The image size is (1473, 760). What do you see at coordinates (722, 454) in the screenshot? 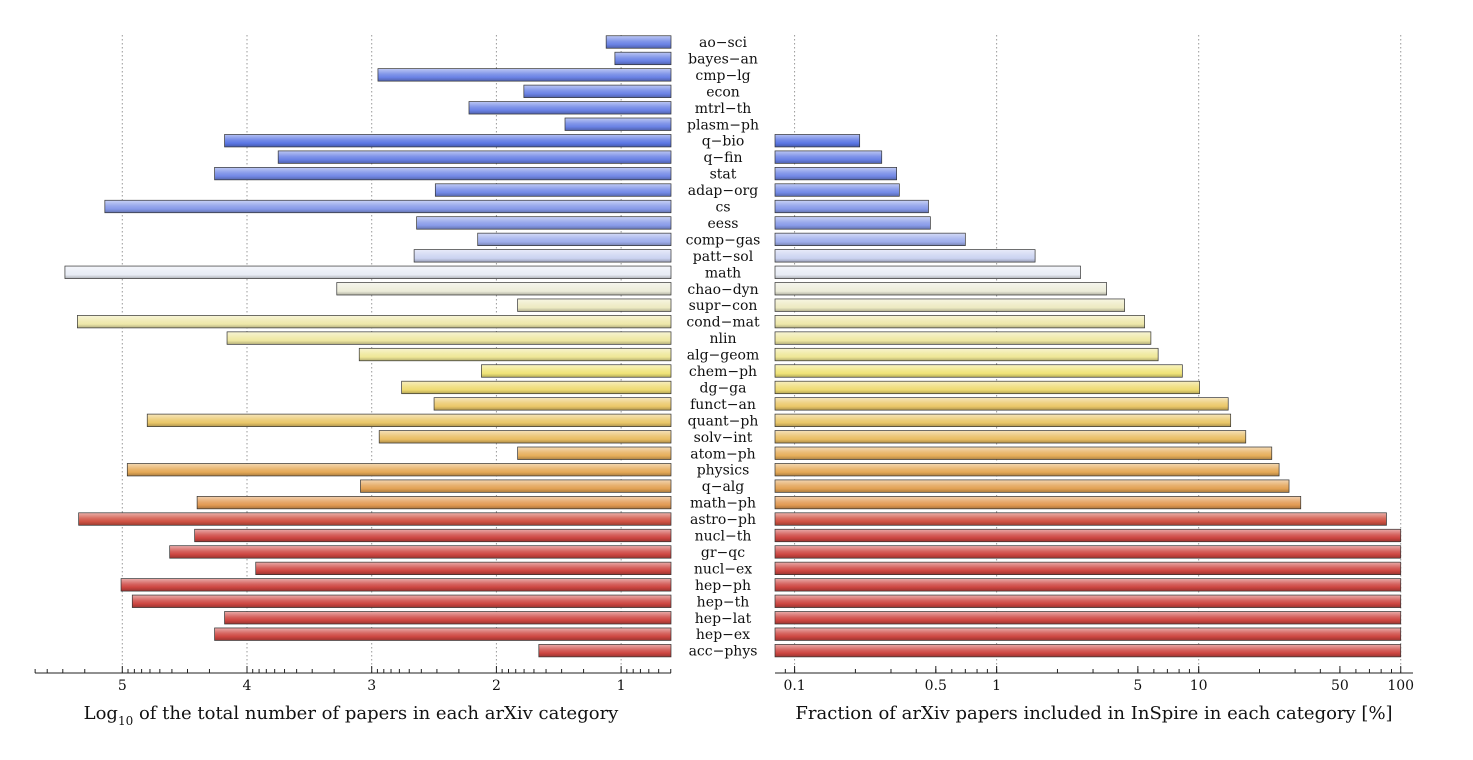
I see `category-label: atom−ph` at bounding box center [722, 454].